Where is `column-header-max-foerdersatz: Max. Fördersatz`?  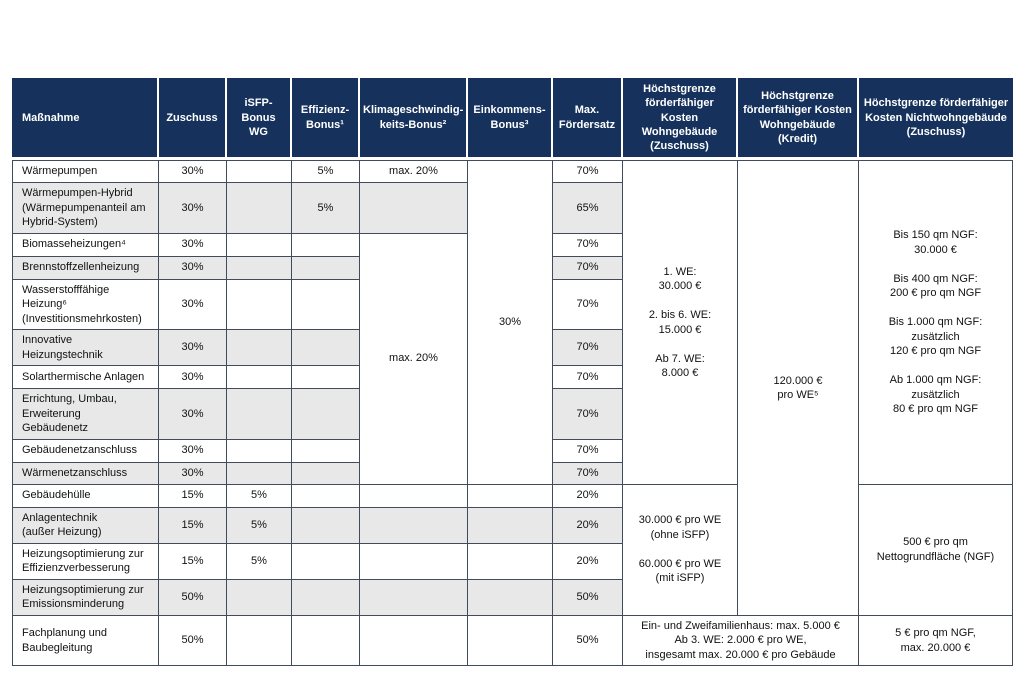
column-header-max-foerdersatz: Max. Fördersatz is located at coordinates (588, 119).